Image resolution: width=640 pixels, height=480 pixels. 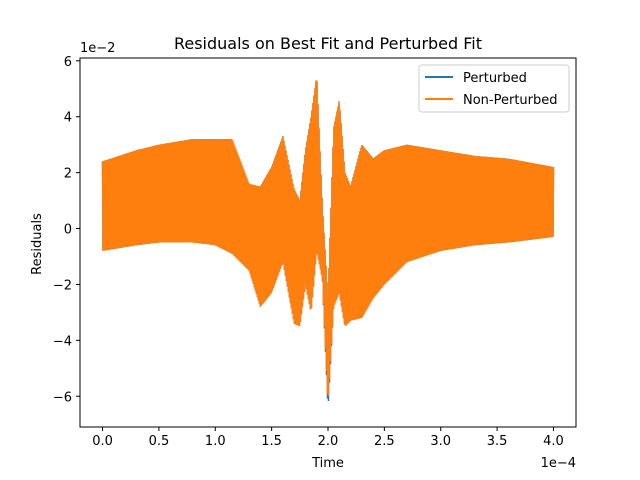 I want to click on x-axis: 0.0 0.5 1.0 1.5 2.0 2.5 3.0 3.5 4.0, so click(x=328, y=438).